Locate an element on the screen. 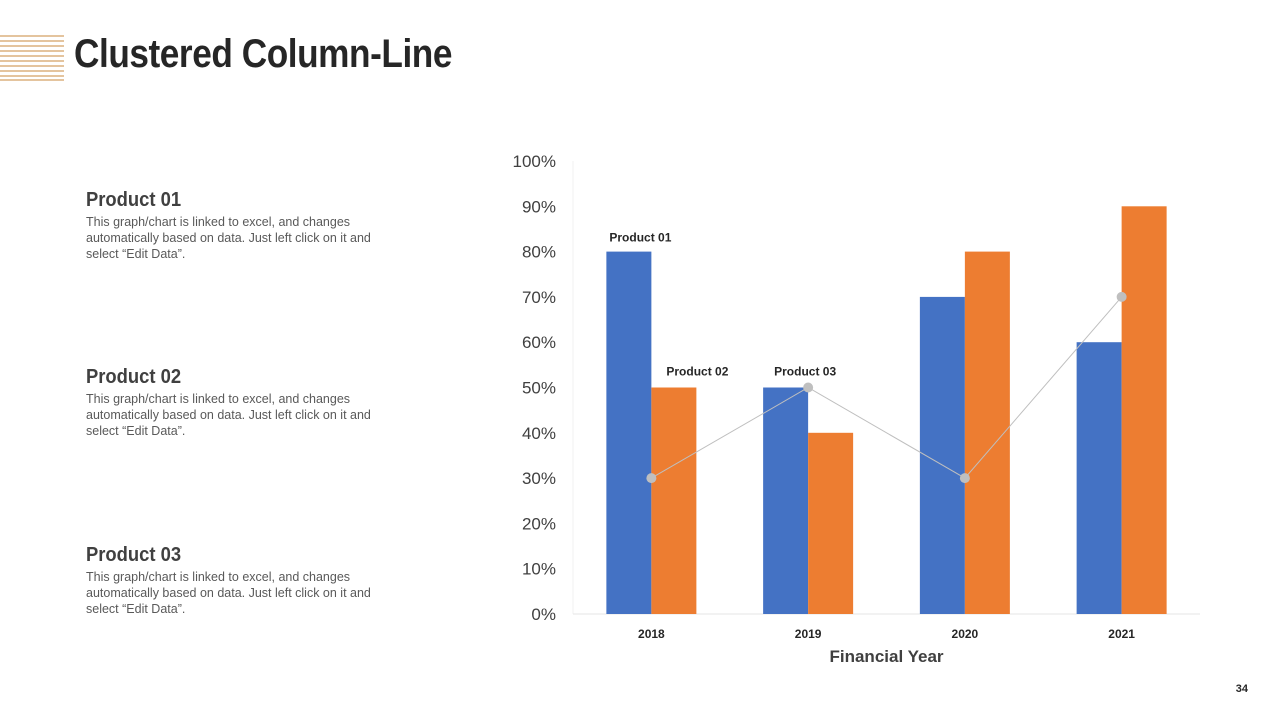  y-tick-label: 0% is located at coordinates (543, 614).